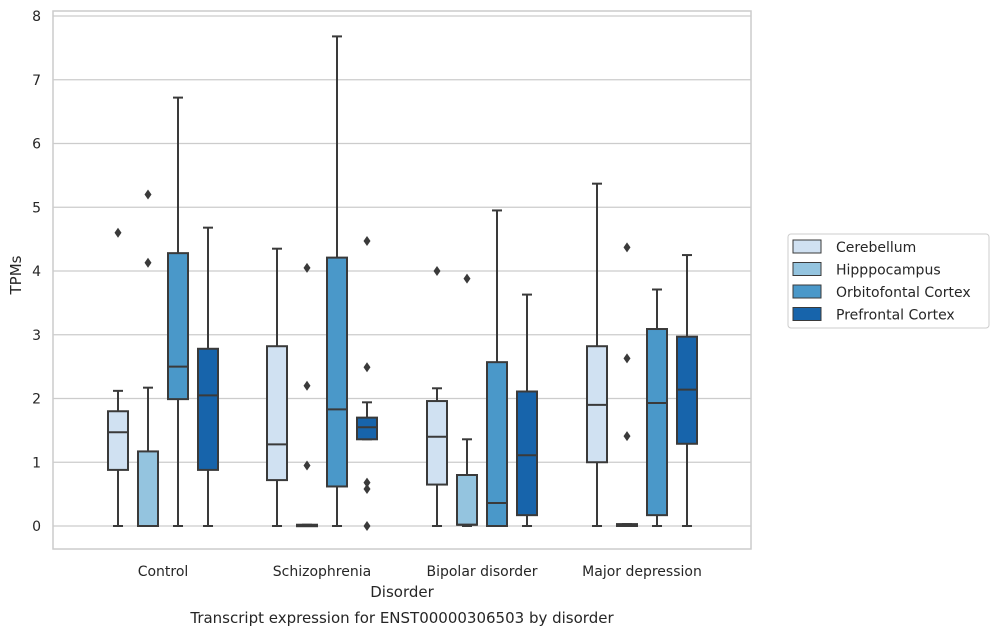 This screenshot has width=999, height=636. Describe the element at coordinates (118, 377) in the screenshot. I see `box-cerebellum-control` at that location.